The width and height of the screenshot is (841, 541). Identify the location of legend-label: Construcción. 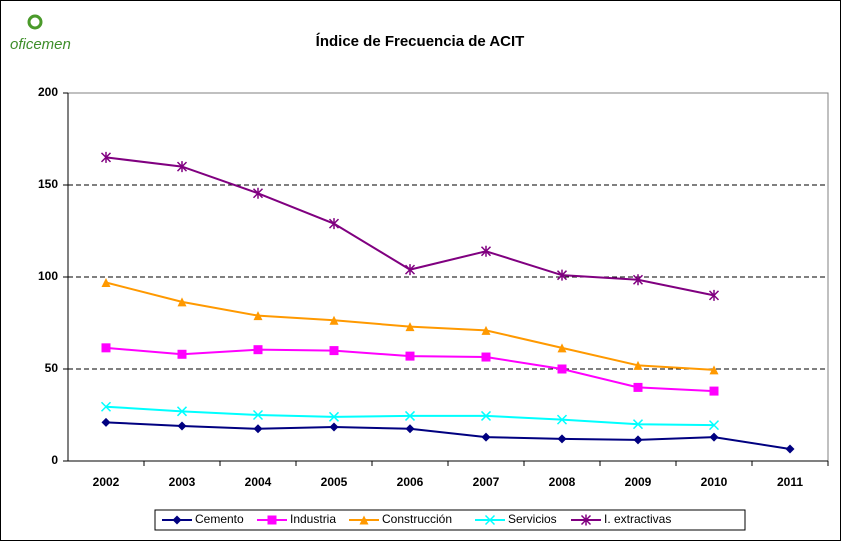
(417, 519).